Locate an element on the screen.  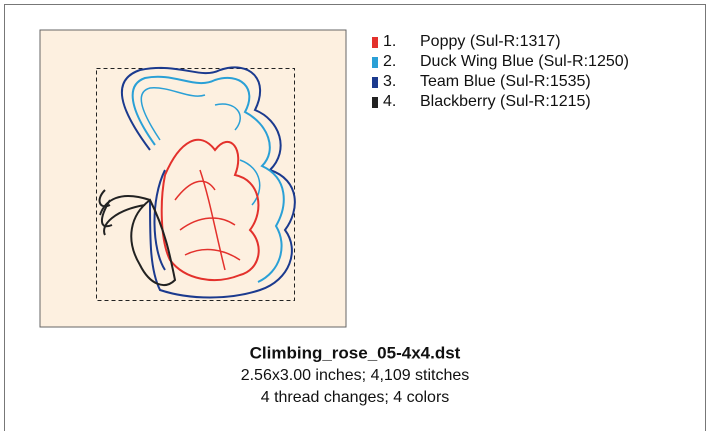
thread-number: 1. is located at coordinates (389, 41).